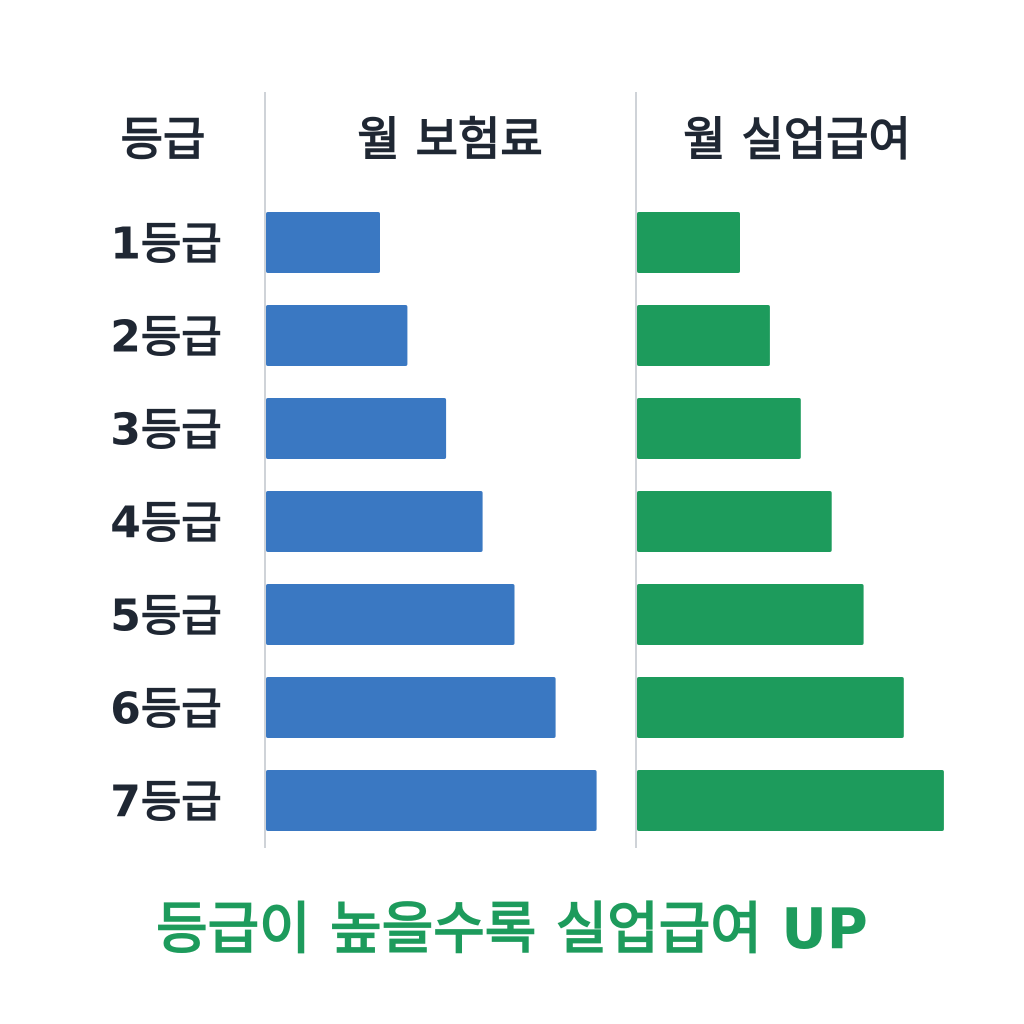 The image size is (1024, 1024). What do you see at coordinates (166, 616) in the screenshot?
I see `grade-label-5: 5등급` at bounding box center [166, 616].